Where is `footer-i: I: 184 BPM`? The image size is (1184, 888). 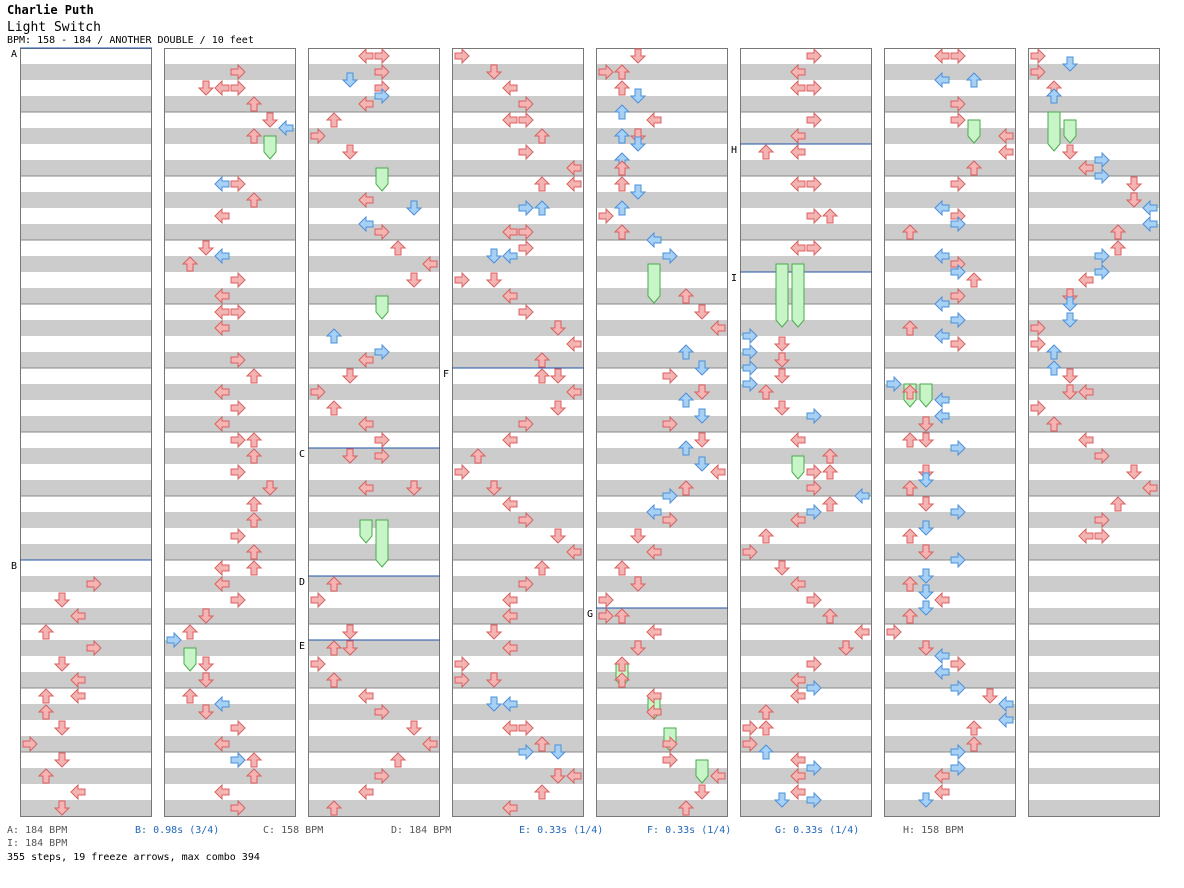 footer-i: I: 184 BPM is located at coordinates (37, 843).